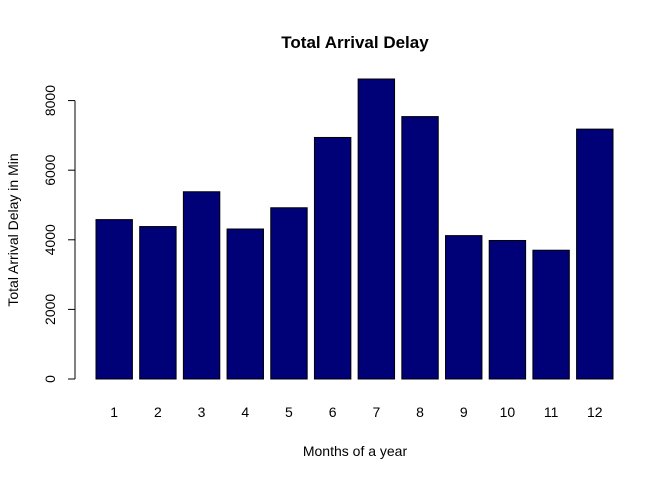 Image resolution: width=672 pixels, height=480 pixels. I want to click on x-tick-label: 2, so click(158, 412).